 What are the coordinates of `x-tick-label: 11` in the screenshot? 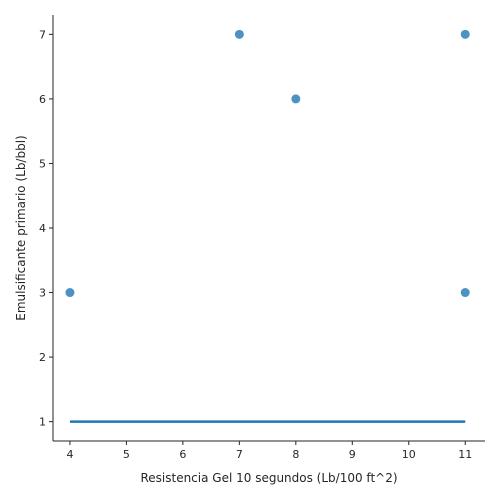 It's located at (465, 454).